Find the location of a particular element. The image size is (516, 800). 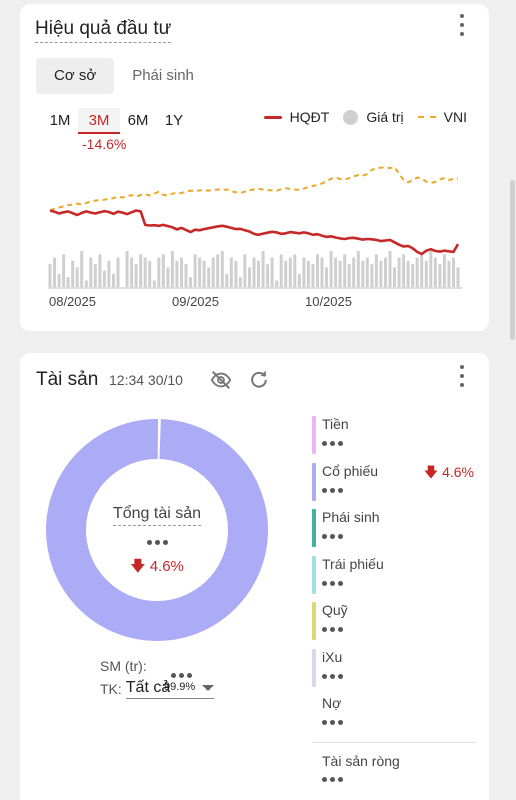

legend-hqdt: HQĐT is located at coordinates (296, 117).